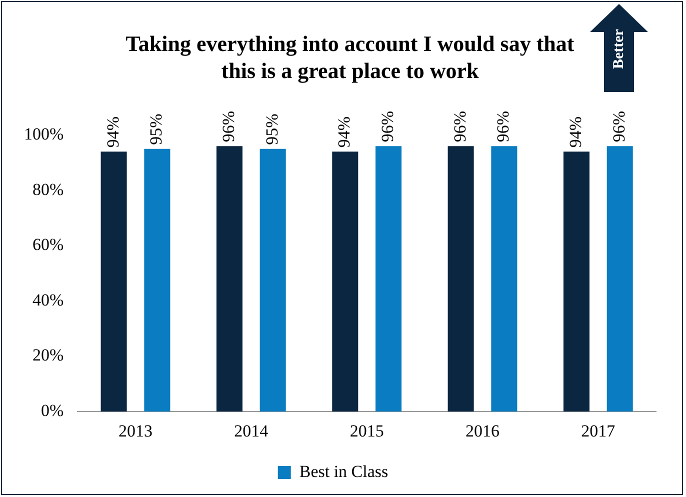  Describe the element at coordinates (135, 430) in the screenshot. I see `x-tick-label: 2013` at that location.